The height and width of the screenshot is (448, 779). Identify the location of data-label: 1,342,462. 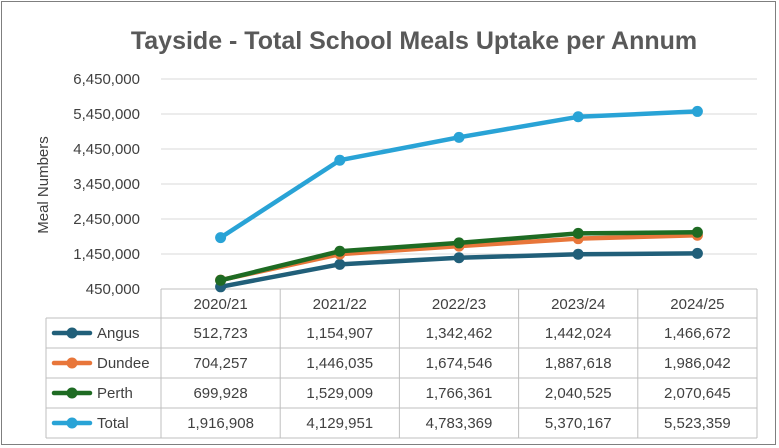
(459, 333).